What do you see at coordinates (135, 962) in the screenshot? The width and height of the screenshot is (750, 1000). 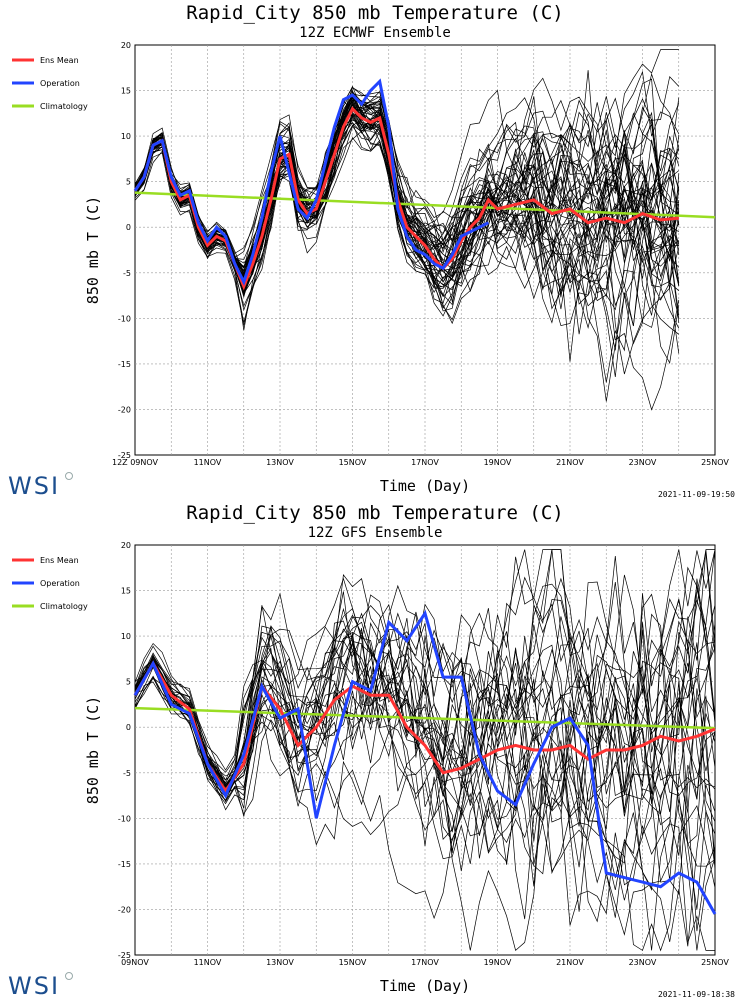 I see `x-tick-label: 09NOV` at bounding box center [135, 962].